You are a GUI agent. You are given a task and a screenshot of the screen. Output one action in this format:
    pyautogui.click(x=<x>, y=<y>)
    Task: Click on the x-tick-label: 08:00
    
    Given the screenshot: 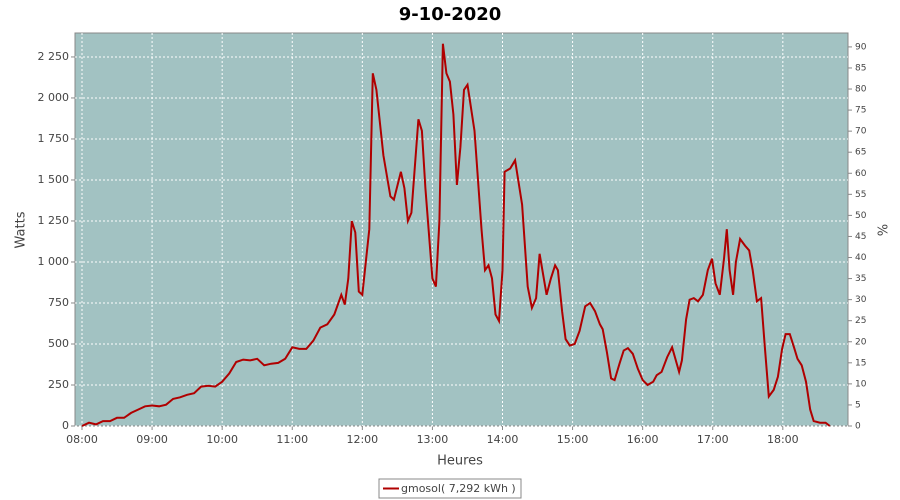 What is the action you would take?
    pyautogui.click(x=82, y=439)
    